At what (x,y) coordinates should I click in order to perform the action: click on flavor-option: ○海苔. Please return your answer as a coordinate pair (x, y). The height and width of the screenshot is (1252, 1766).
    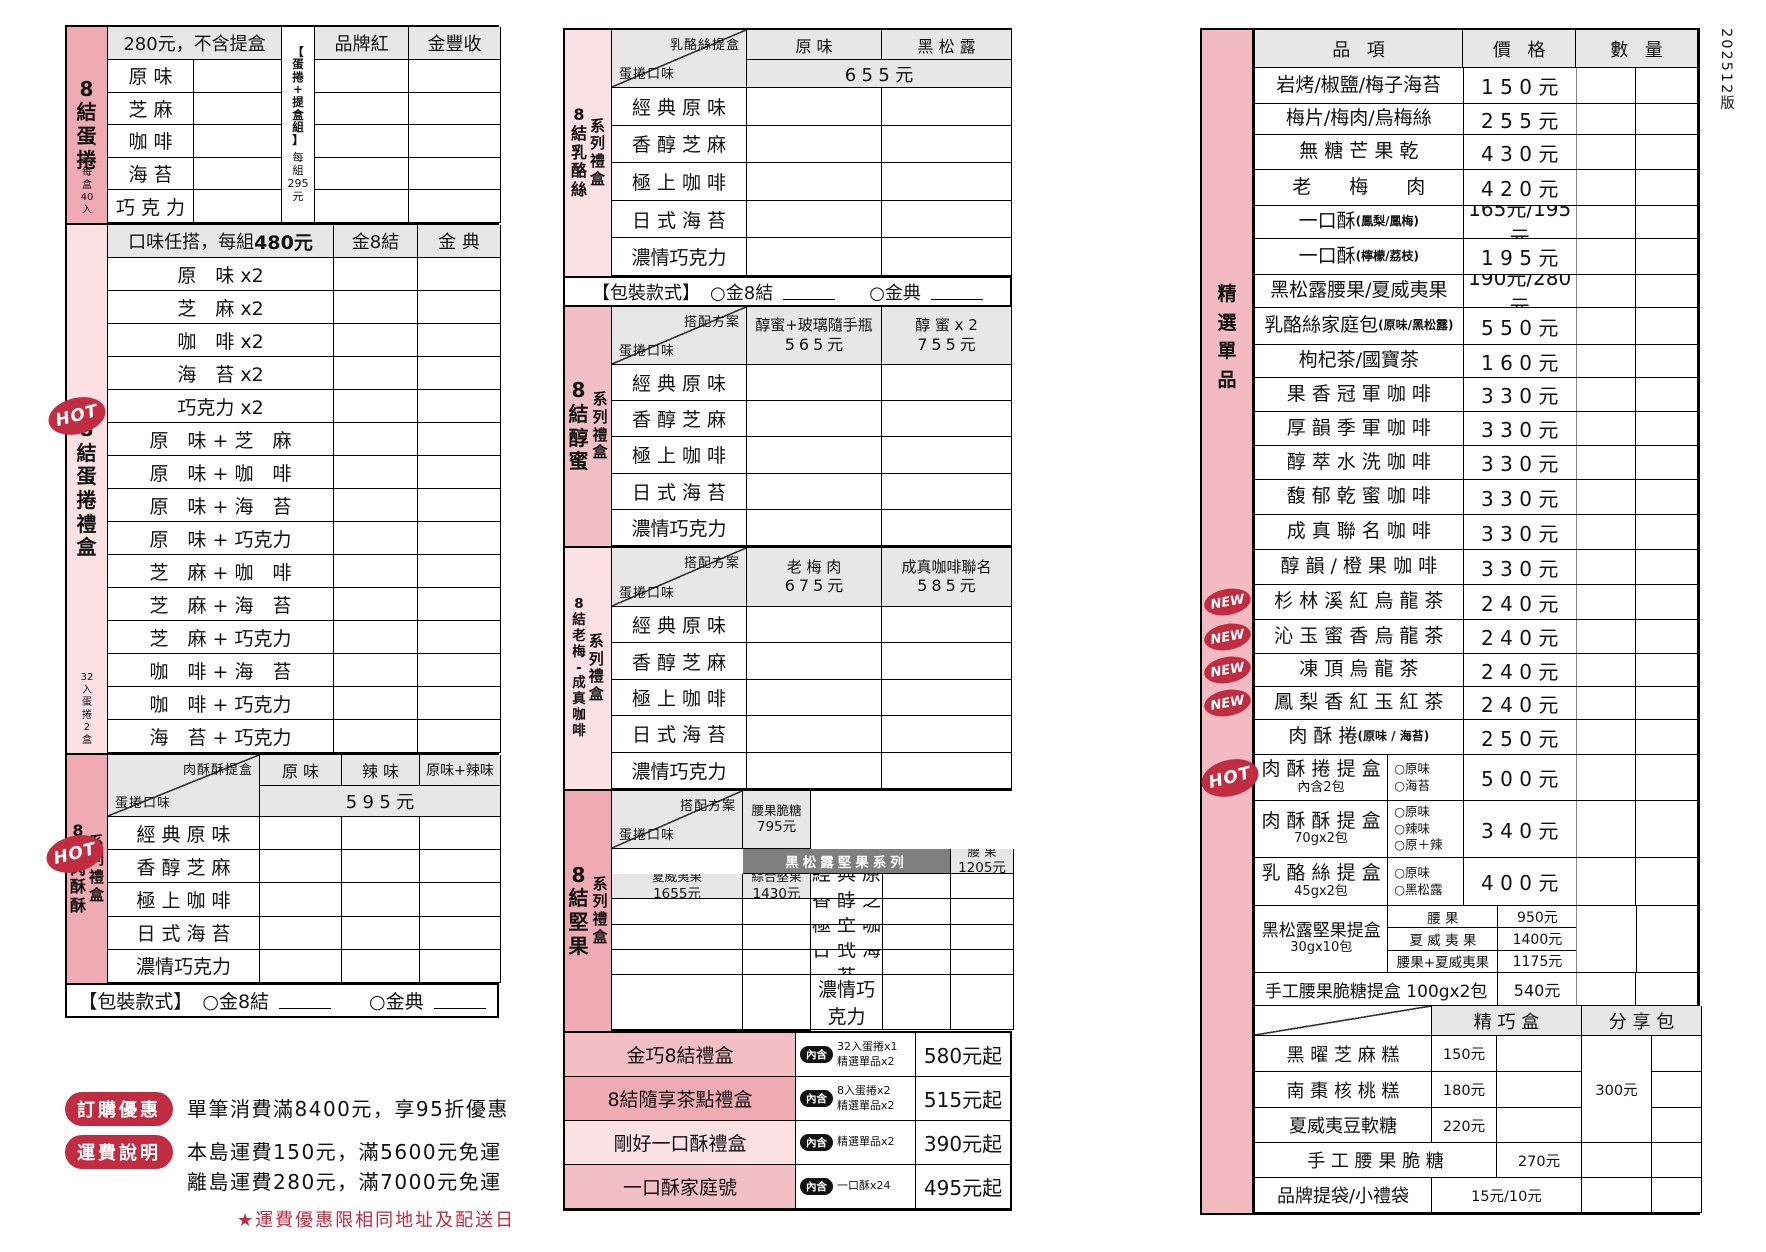
    Looking at the image, I should click on (1412, 785).